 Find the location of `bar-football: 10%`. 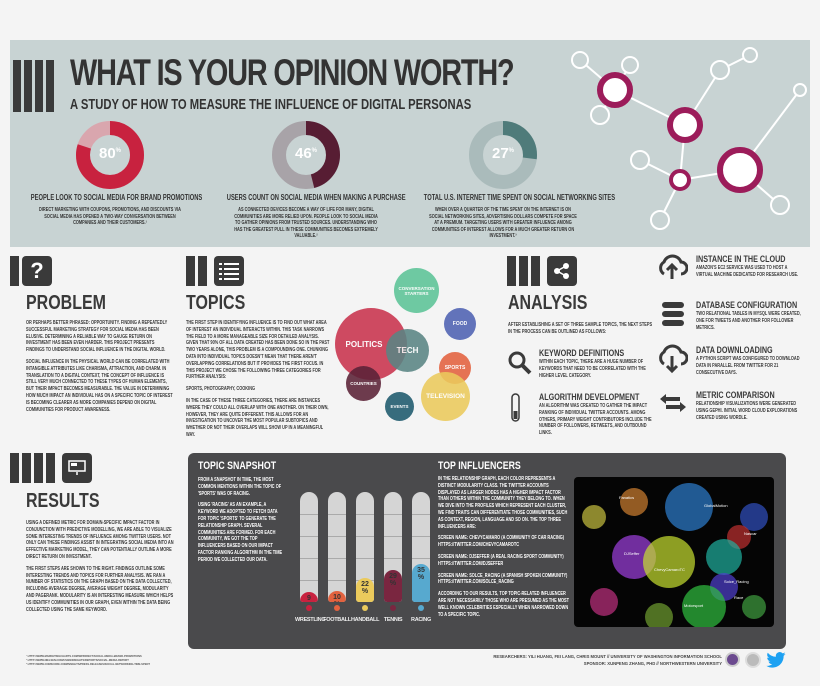

bar-football: 10% is located at coordinates (337, 596).